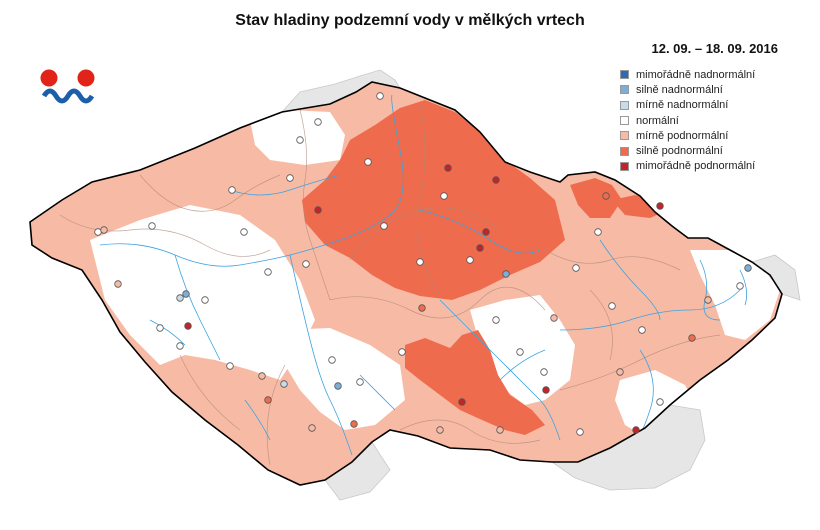 The width and height of the screenshot is (820, 530). I want to click on legend-label: mimořádně nadnormální, so click(696, 74).